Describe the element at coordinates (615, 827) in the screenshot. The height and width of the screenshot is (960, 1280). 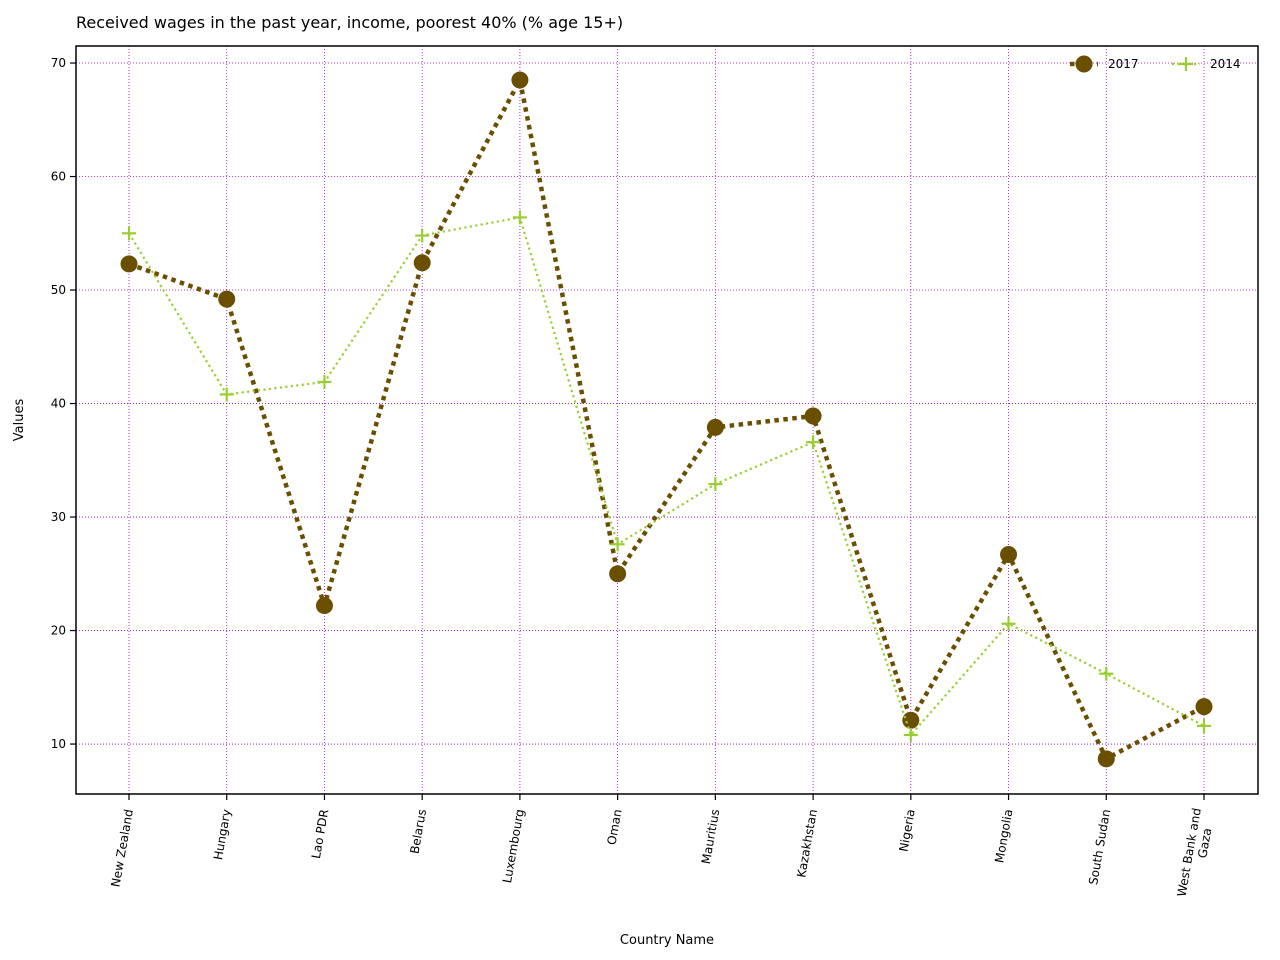
I see `x-tick-label: Oman` at that location.